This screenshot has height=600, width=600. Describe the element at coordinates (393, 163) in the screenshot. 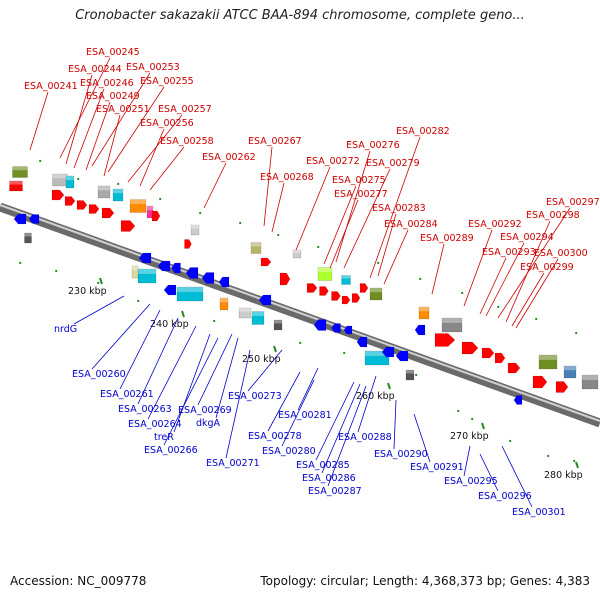

I see `gene-label-plus: ESA_00279` at that location.